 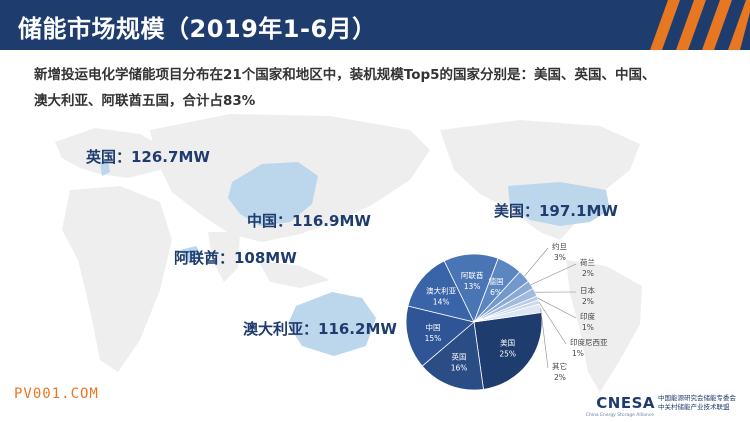 I want to click on pie-label-5: 德国, so click(x=496, y=281).